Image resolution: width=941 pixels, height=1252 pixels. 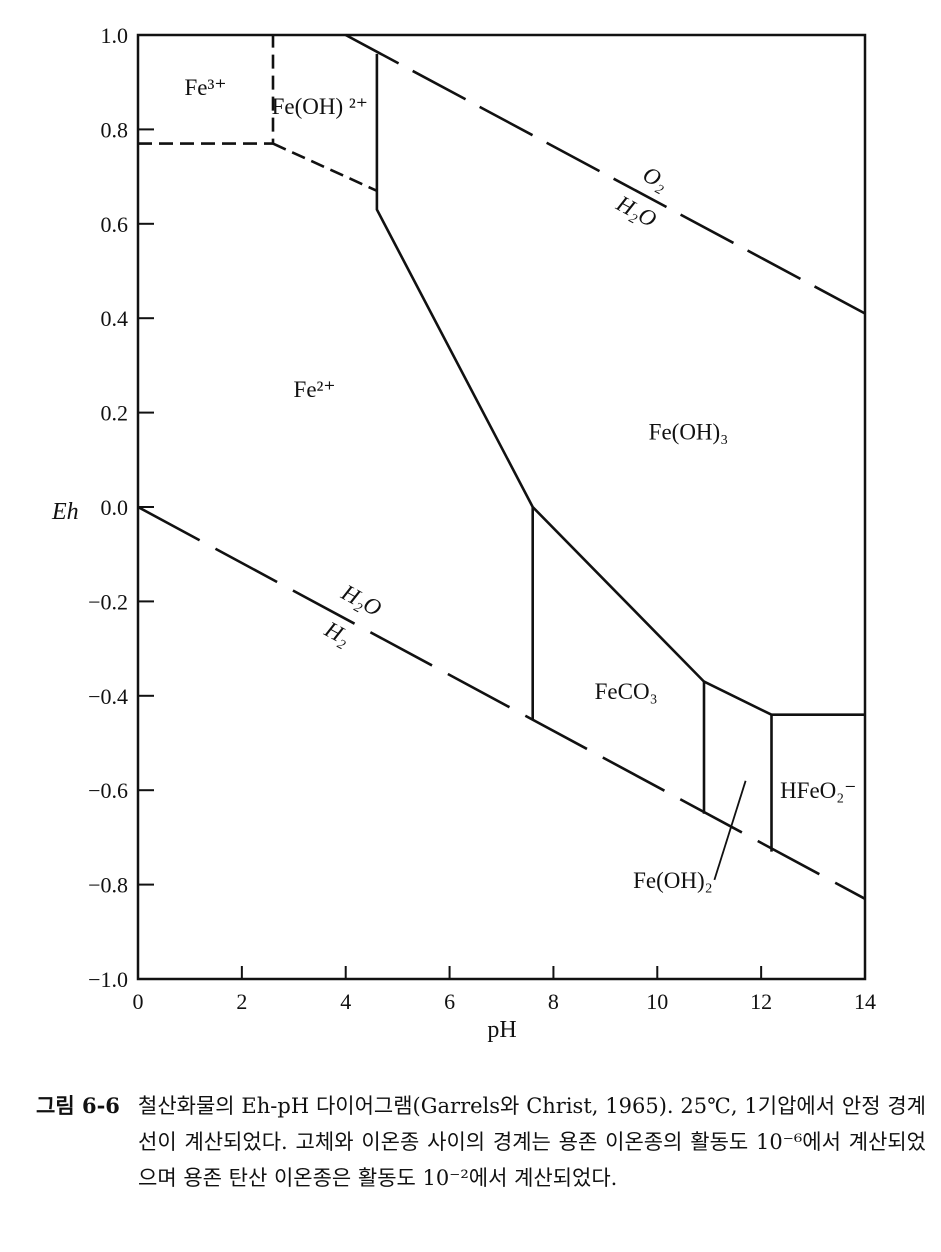 I want to click on y-tick-label: −0.4, so click(x=108, y=696).